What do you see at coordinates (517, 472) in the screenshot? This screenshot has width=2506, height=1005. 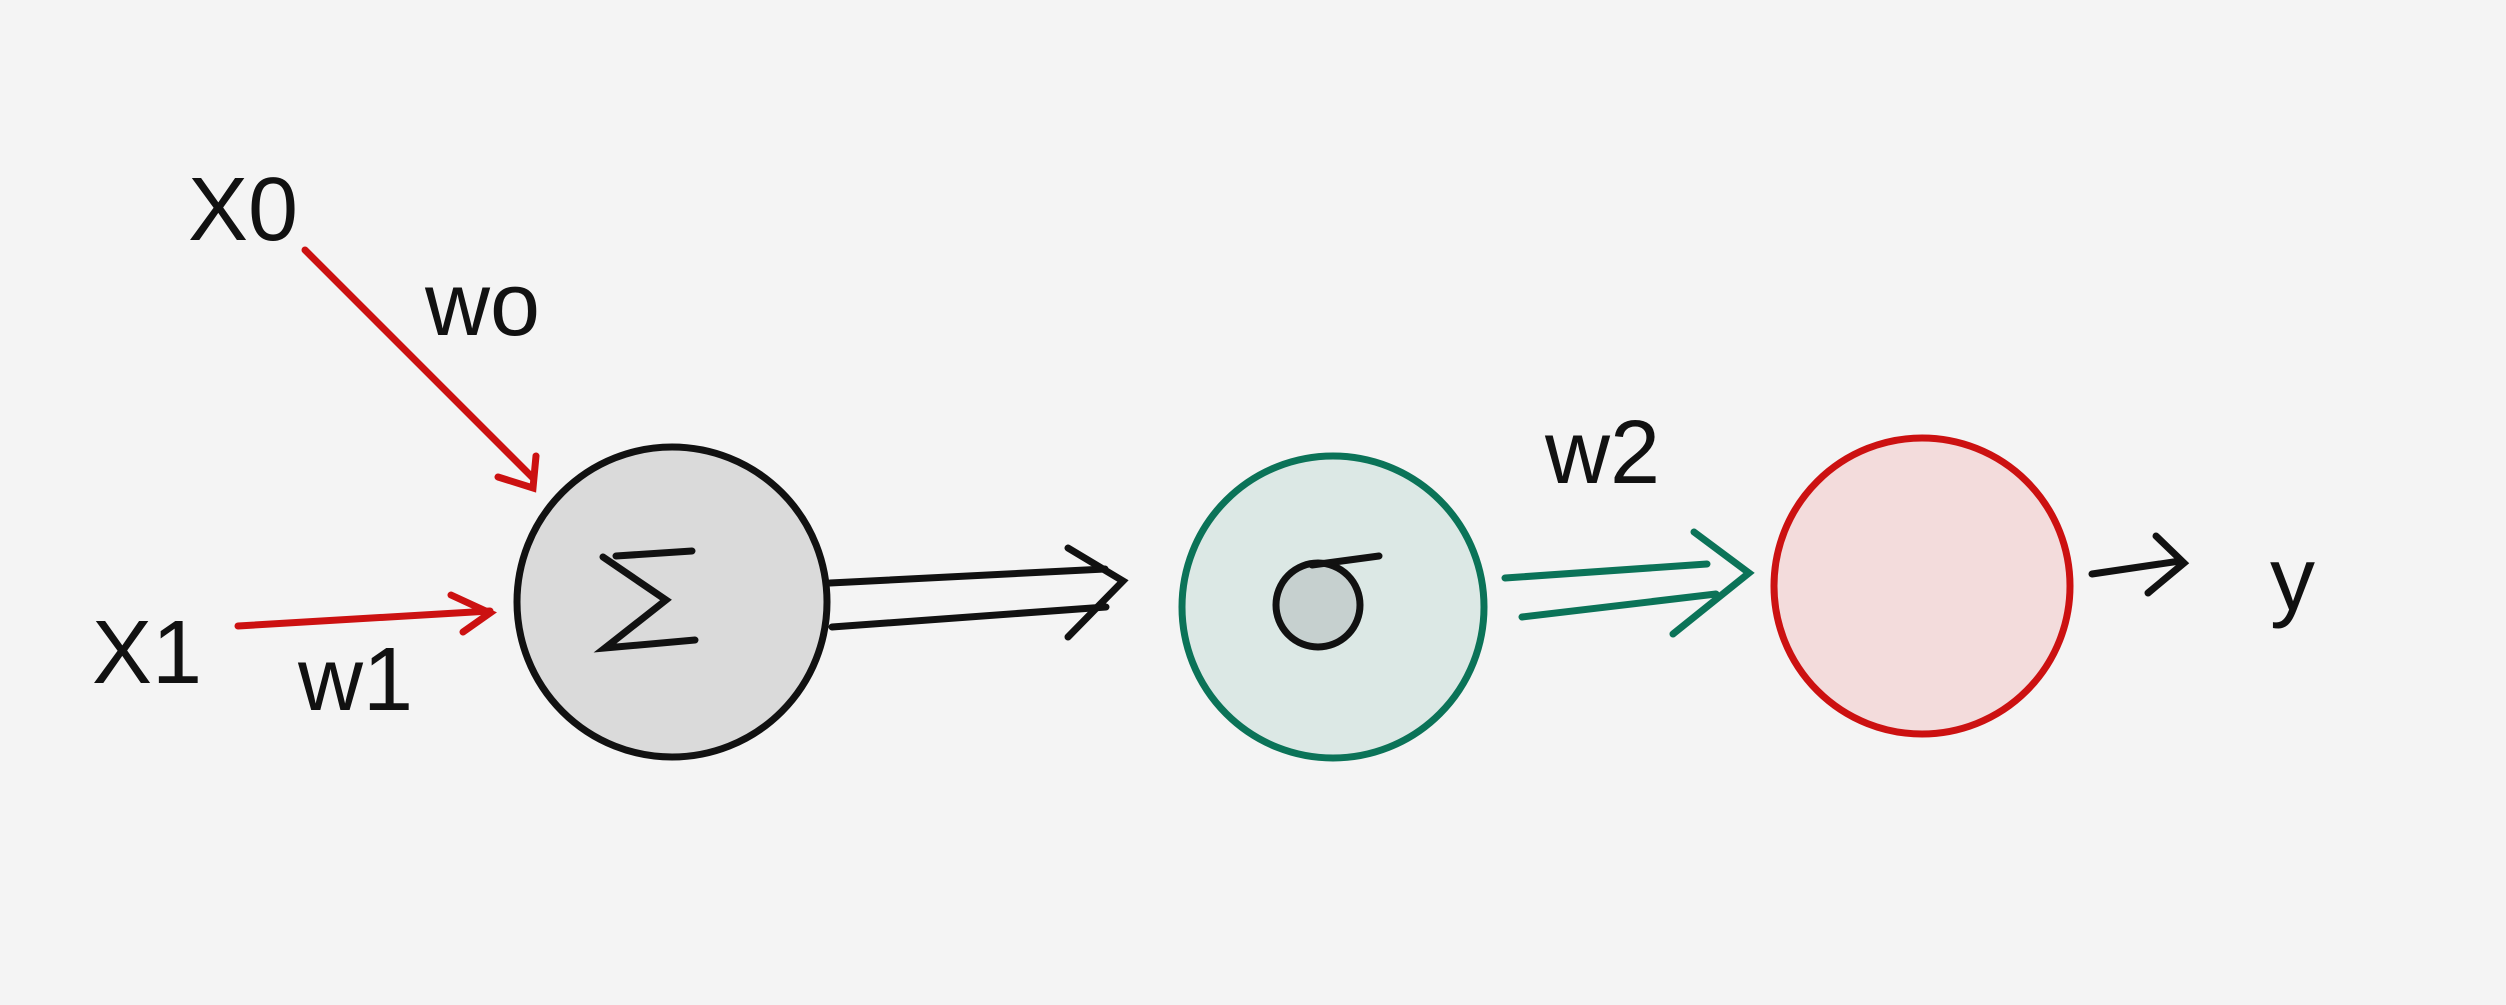 I see `edge-x0-arrowhead` at bounding box center [517, 472].